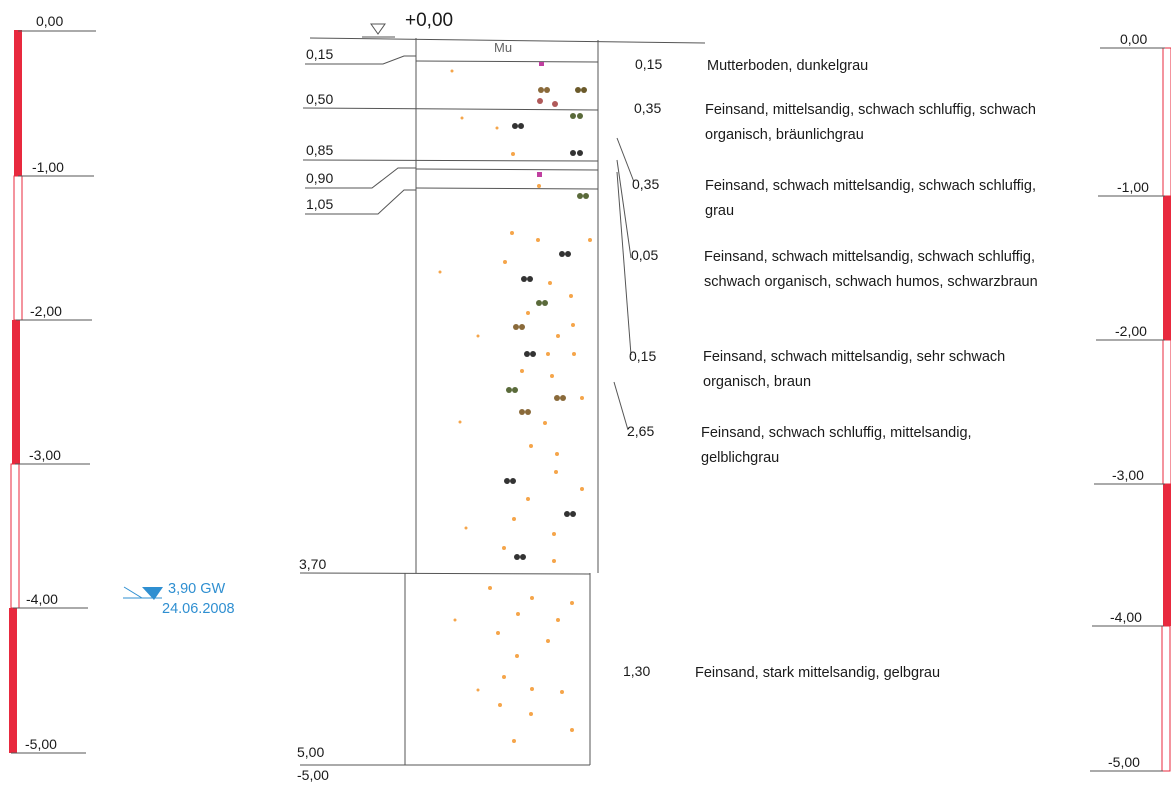 The image size is (1171, 785). I want to click on right-scale-label: -4,00, so click(1126, 617).